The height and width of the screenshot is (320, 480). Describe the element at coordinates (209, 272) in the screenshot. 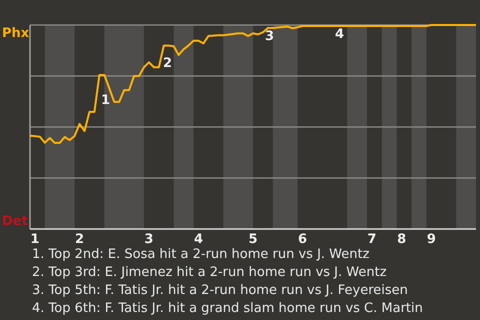

I see `text: 2. Top 3rd: E. Jimenez hit a 2-run home run vs J. Wentz` at that location.